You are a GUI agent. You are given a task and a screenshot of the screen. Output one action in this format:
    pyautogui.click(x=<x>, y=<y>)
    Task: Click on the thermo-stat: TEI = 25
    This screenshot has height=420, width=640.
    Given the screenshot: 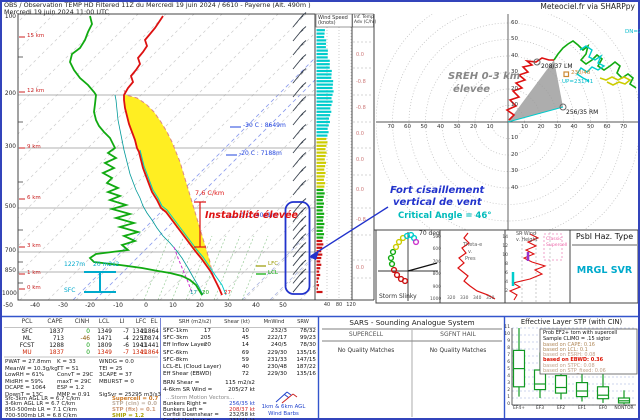 What is the action you would take?
    pyautogui.click(x=111, y=368)
    